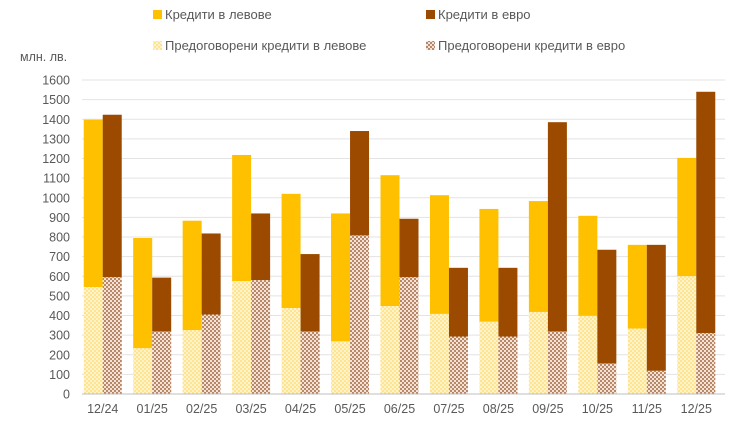  Describe the element at coordinates (66, 395) in the screenshot. I see `y-tick-label: 0` at that location.